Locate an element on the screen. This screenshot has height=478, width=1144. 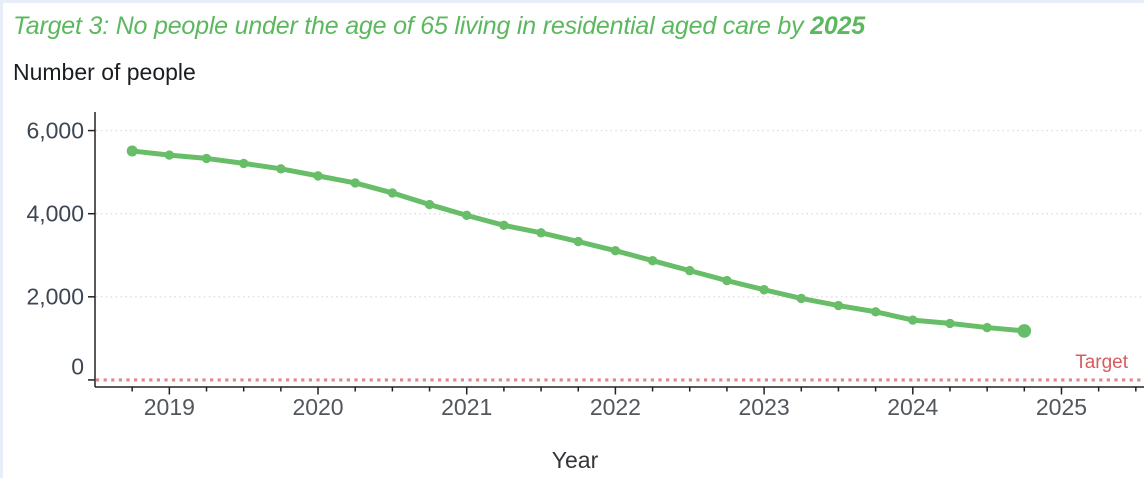
x-tick-label: 2019 is located at coordinates (169, 407).